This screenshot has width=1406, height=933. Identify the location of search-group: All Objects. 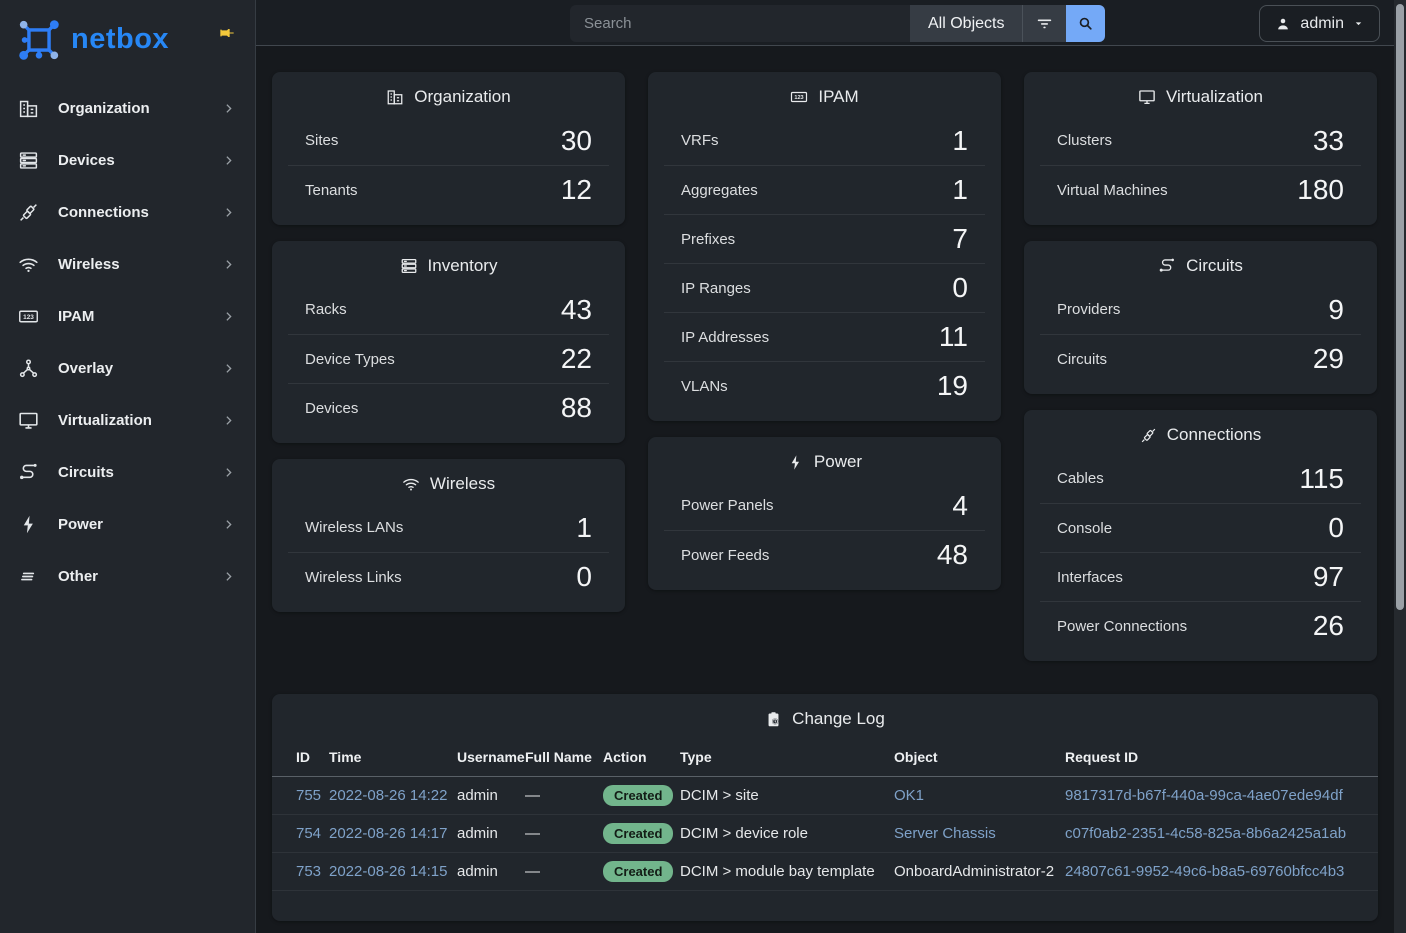
(838, 23).